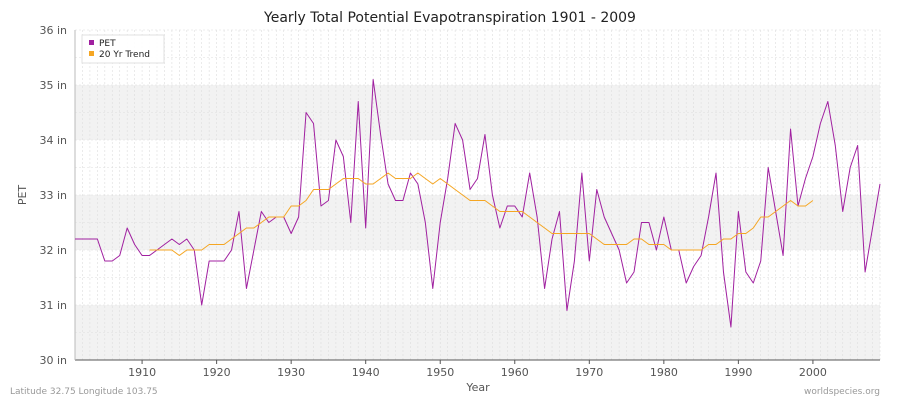 The height and width of the screenshot is (400, 900). I want to click on y-tick-label: 33 in, so click(53, 195).